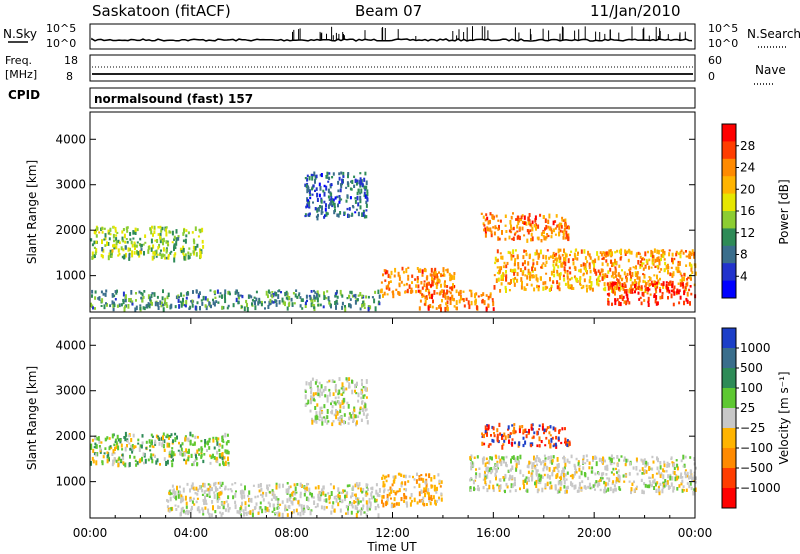 The height and width of the screenshot is (554, 800). Describe the element at coordinates (493, 533) in the screenshot. I see `x-tick-label: 16:00` at that location.